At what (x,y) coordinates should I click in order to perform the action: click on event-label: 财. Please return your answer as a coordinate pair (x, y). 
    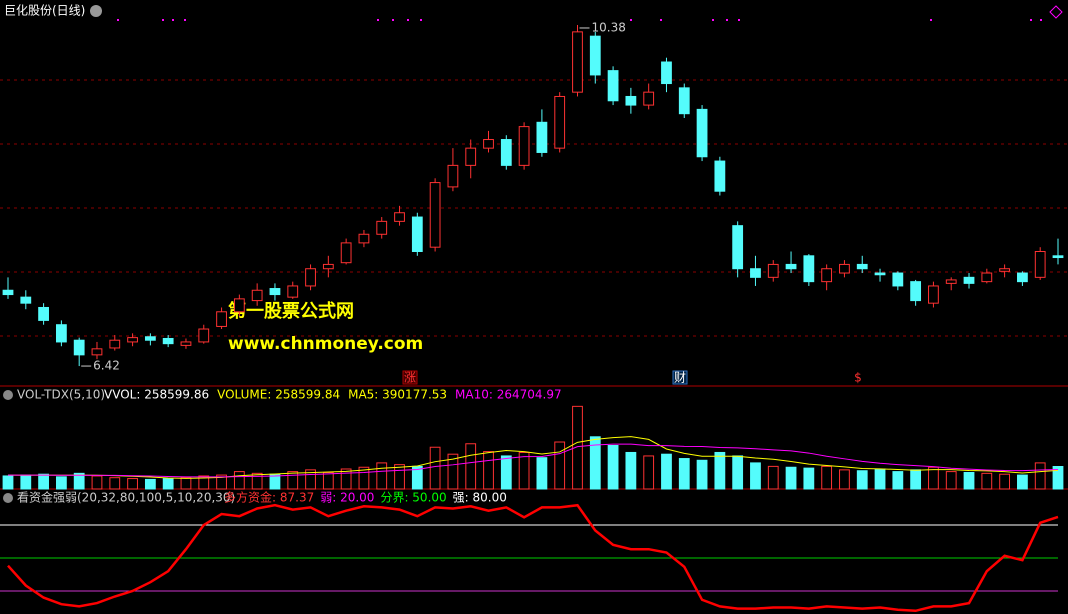
    Looking at the image, I should click on (680, 378).